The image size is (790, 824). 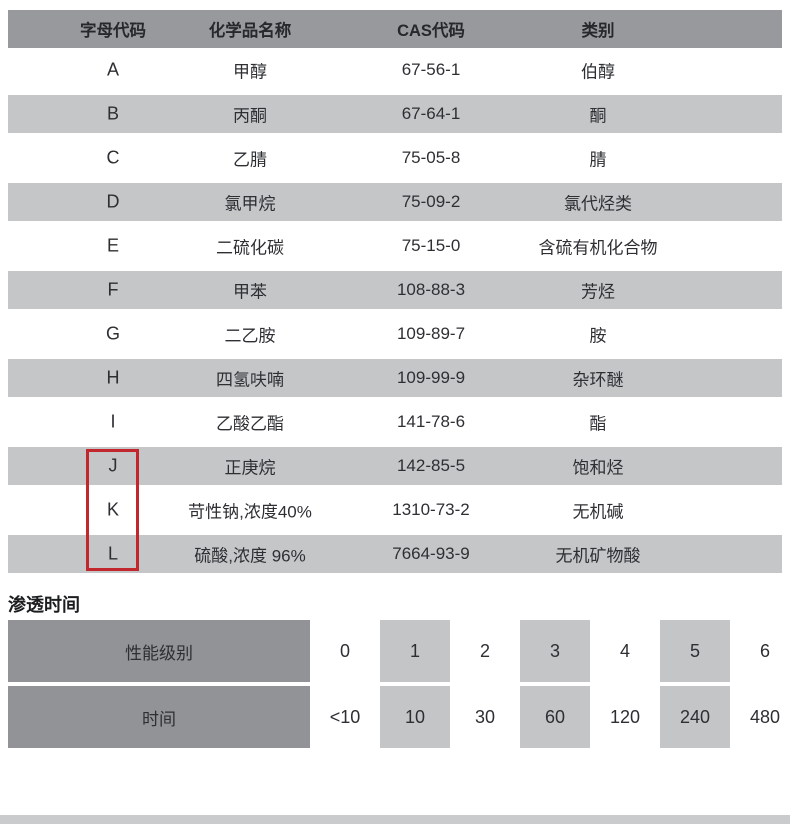 What do you see at coordinates (598, 116) in the screenshot?
I see `cell-category: 酮` at bounding box center [598, 116].